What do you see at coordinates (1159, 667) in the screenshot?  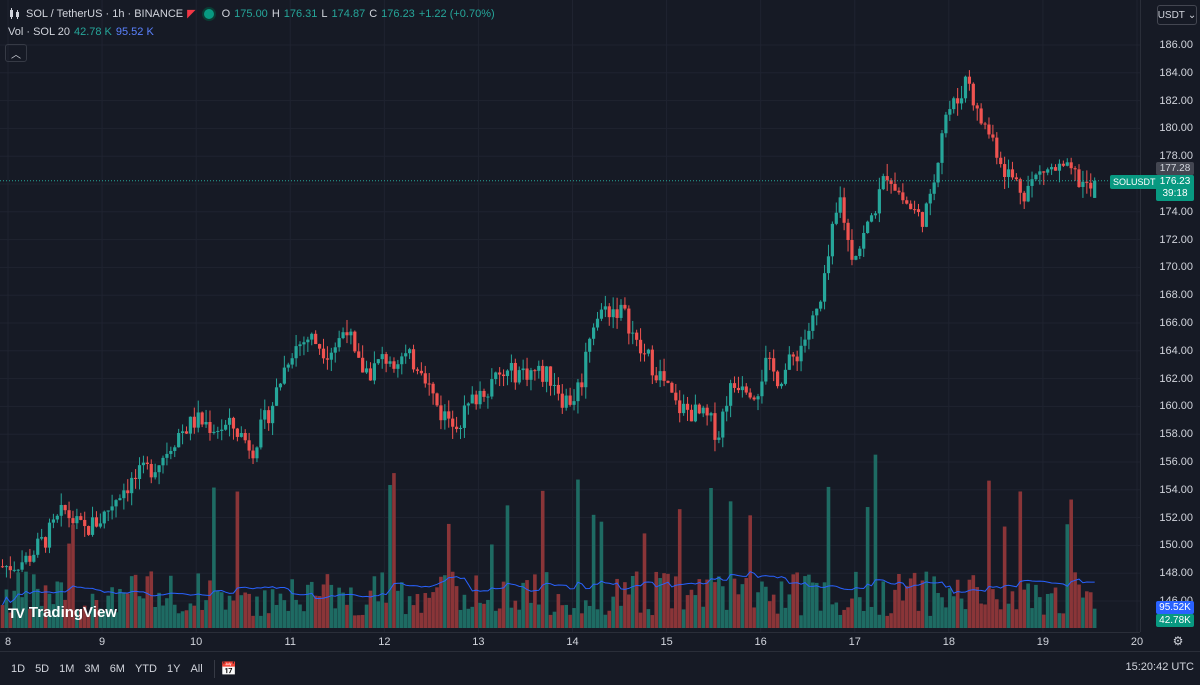 I see `clock: 15:20:42 UTC` at bounding box center [1159, 667].